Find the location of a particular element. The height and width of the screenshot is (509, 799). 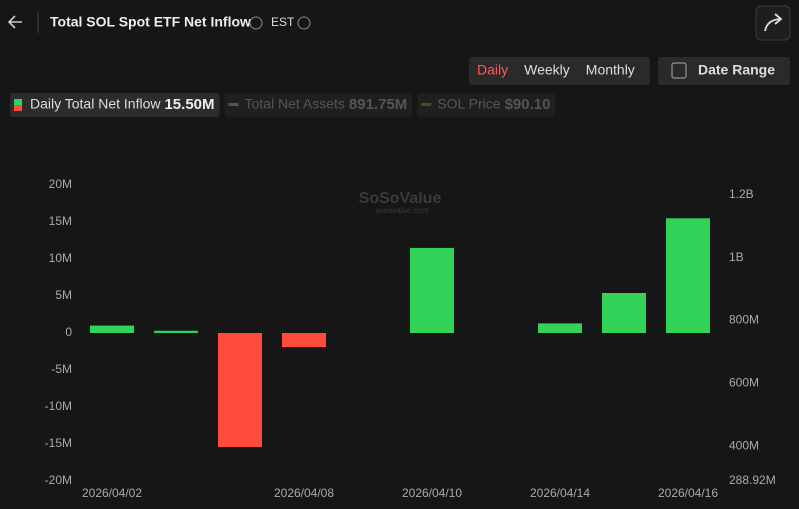

y2-tick-label: 400M is located at coordinates (744, 445).